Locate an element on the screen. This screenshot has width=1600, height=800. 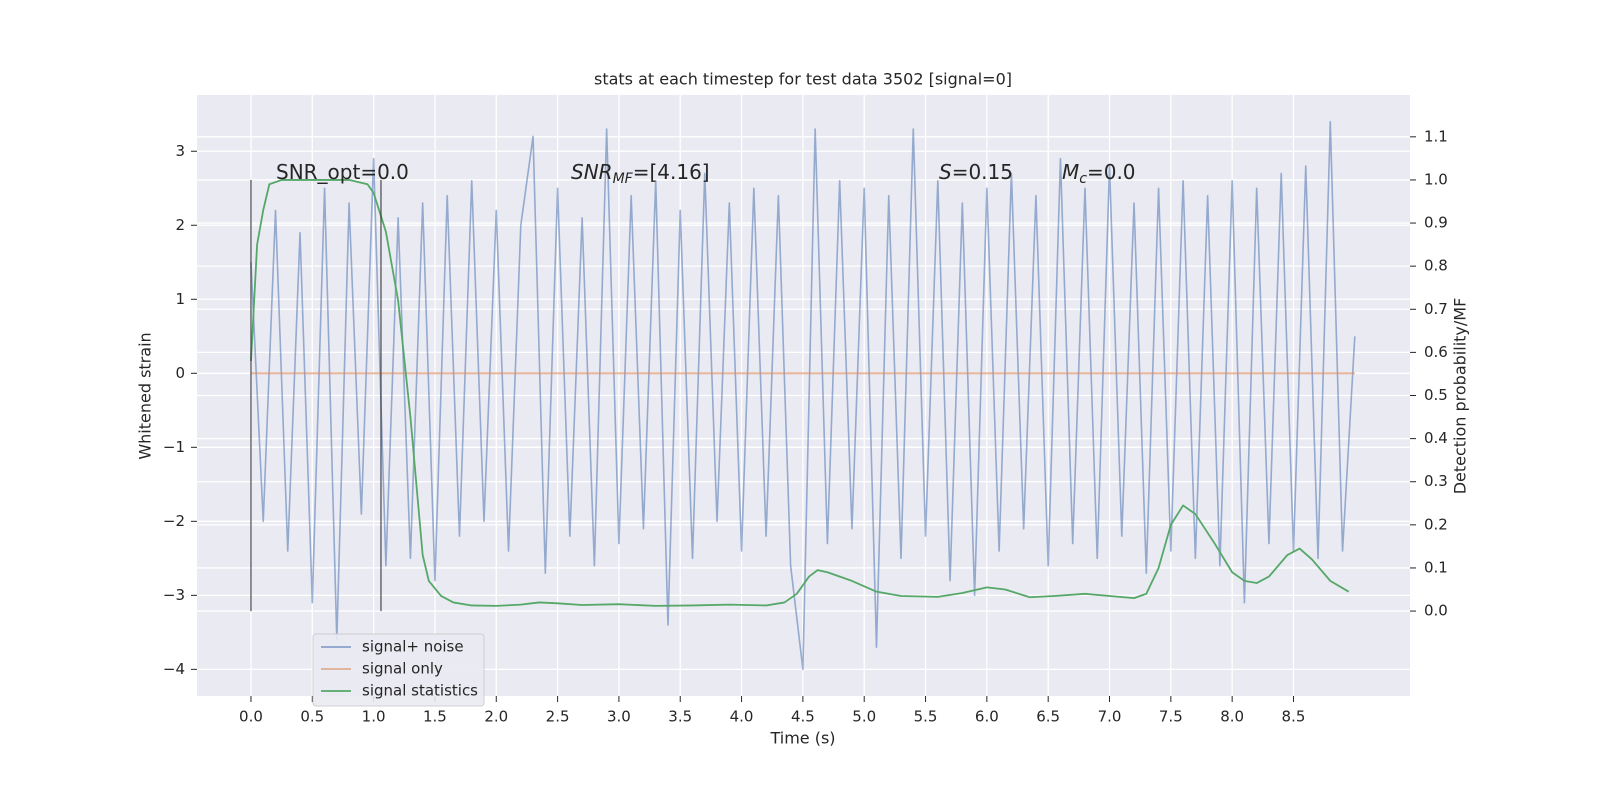
y2-tick-label: 1.1 is located at coordinates (1436, 136).